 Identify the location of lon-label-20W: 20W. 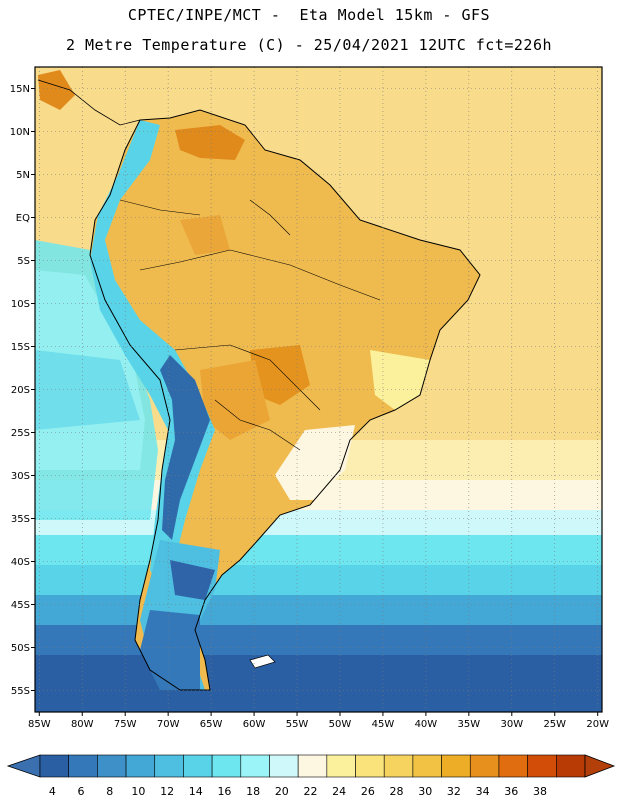
(597, 724).